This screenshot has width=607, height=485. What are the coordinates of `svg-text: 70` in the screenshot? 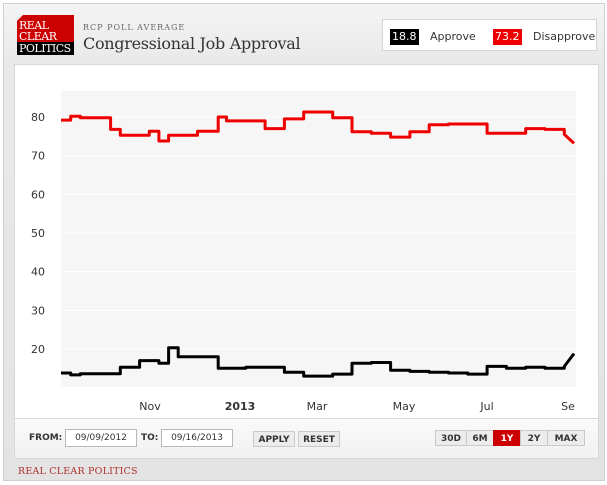 It's located at (38, 156).